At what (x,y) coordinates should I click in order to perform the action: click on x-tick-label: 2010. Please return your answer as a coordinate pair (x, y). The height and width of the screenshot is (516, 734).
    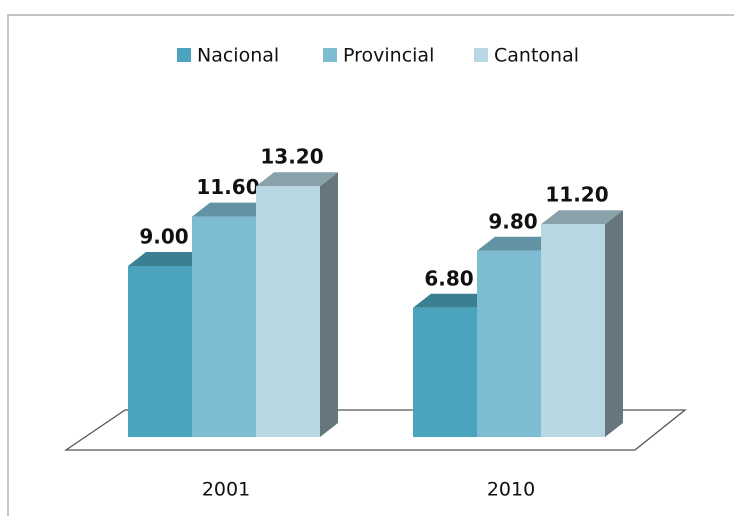
    Looking at the image, I should click on (511, 490).